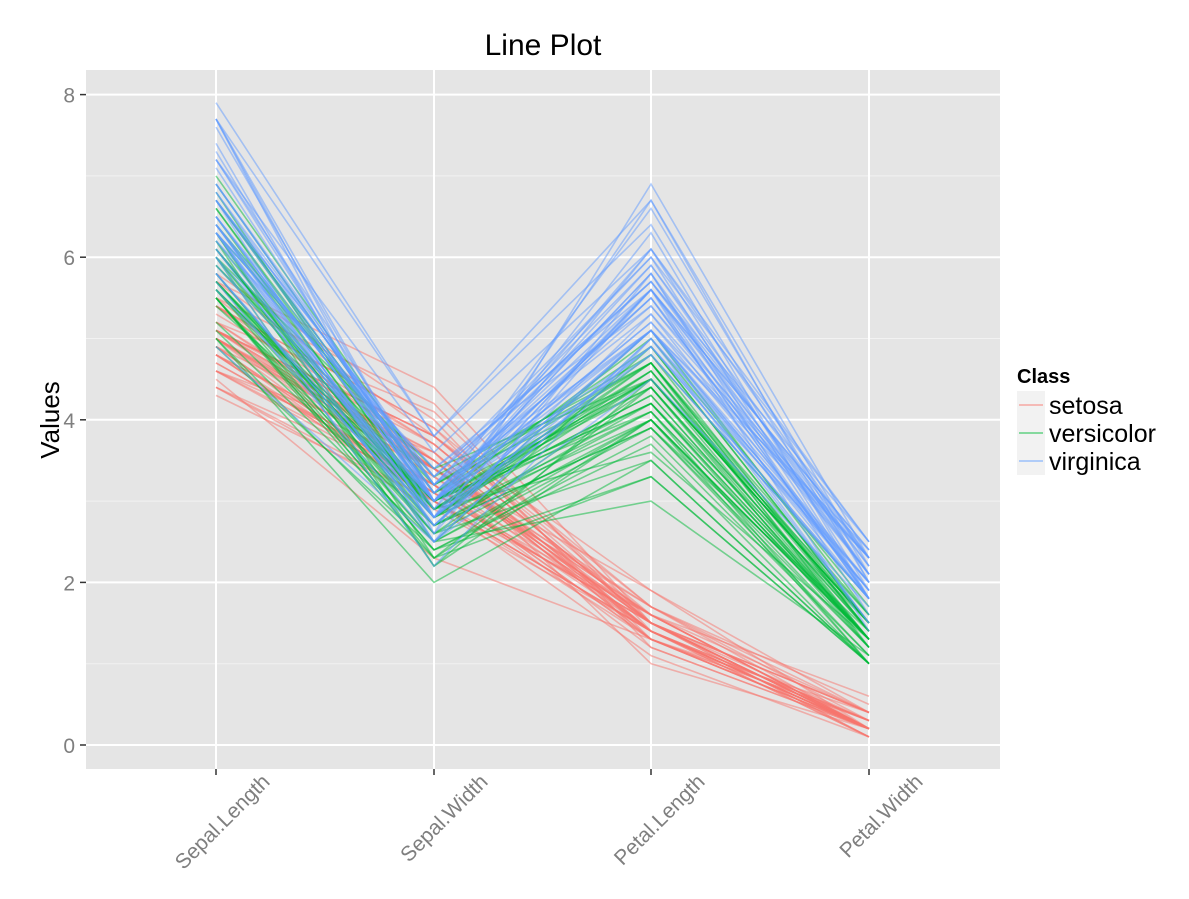 The image size is (1189, 899). I want to click on x-tick-label: Sepal.Width, so click(444, 818).